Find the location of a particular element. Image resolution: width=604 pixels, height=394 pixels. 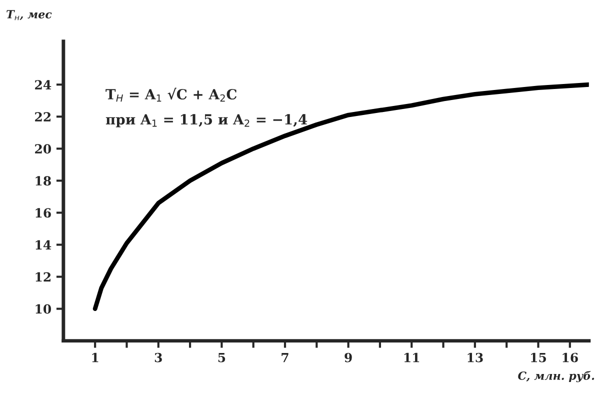

x-tick-label: 15 is located at coordinates (538, 357).